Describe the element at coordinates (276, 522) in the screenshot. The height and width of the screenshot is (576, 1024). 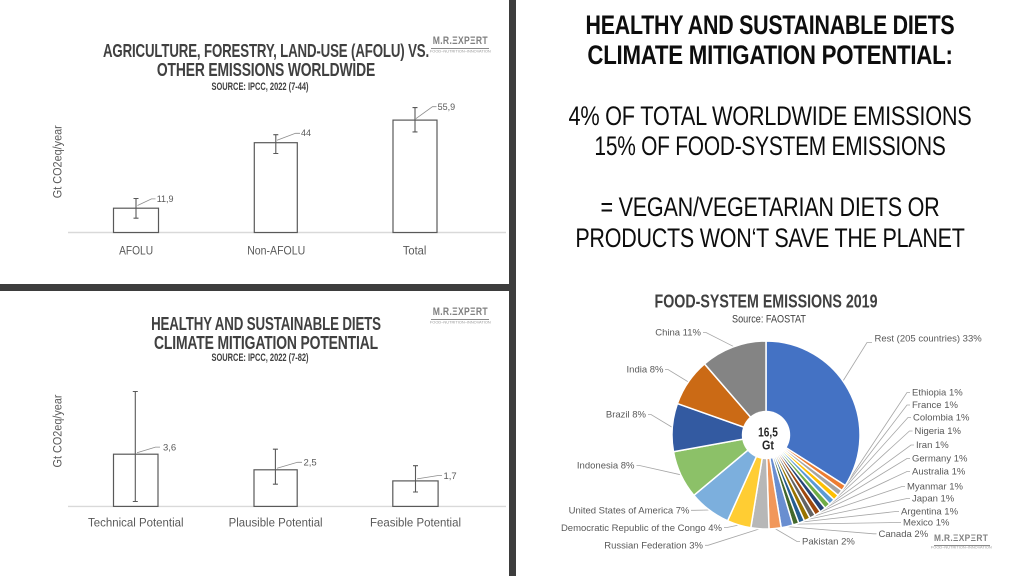
I see `svg-text: Plausible Potential` at that location.